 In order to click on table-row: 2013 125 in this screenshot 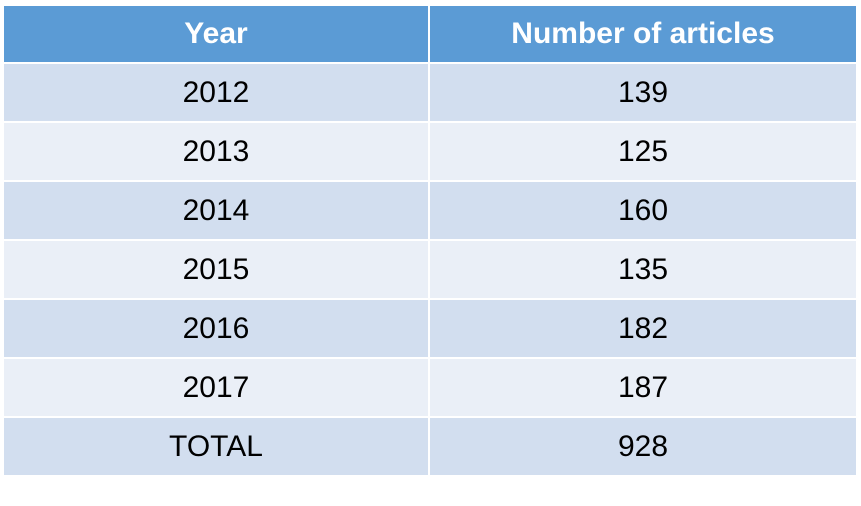, I will do `click(430, 151)`.